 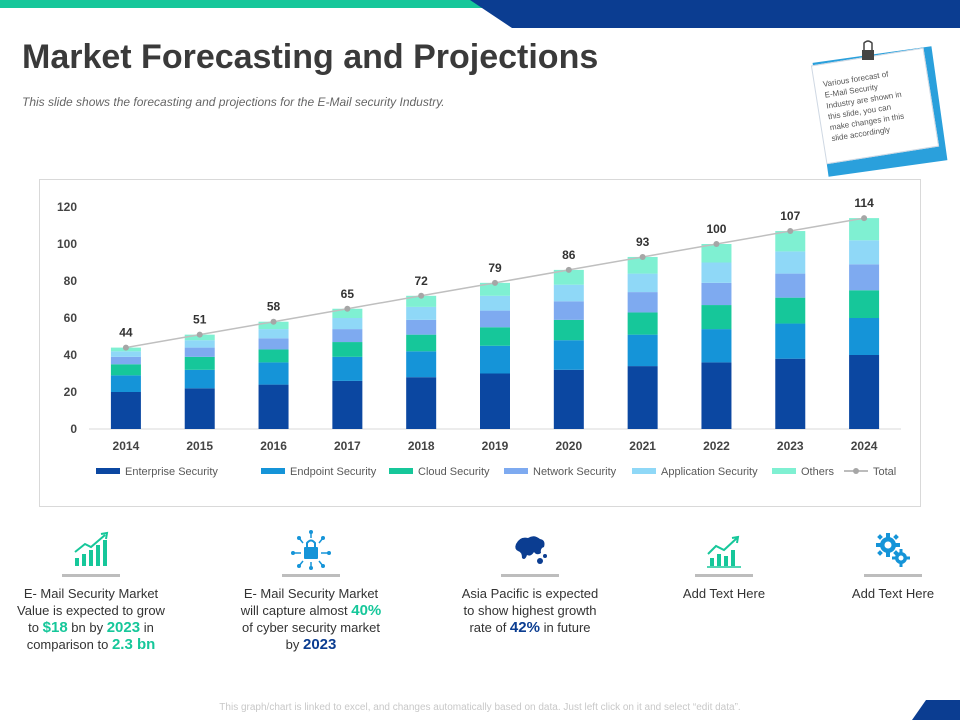 I want to click on x-tick-label: 2015, so click(x=199, y=446).